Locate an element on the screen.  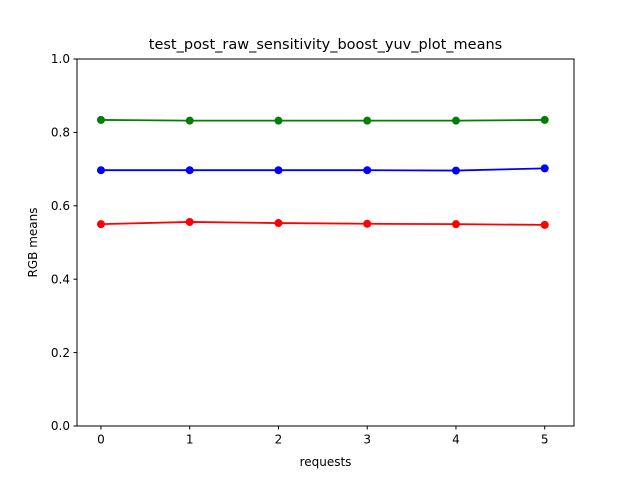
y-axis-label: RGB means is located at coordinates (33, 243).